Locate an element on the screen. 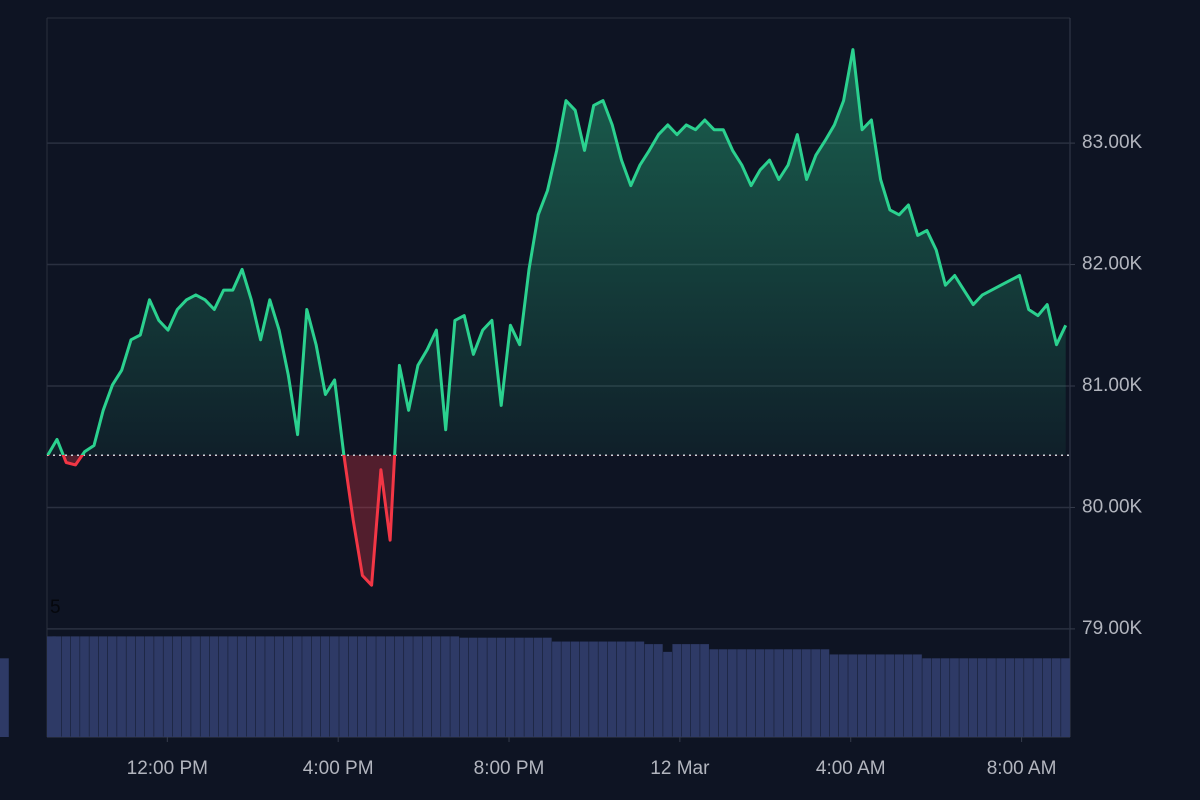 The height and width of the screenshot is (800, 1200). x-tick-label: 12 Mar is located at coordinates (680, 768).